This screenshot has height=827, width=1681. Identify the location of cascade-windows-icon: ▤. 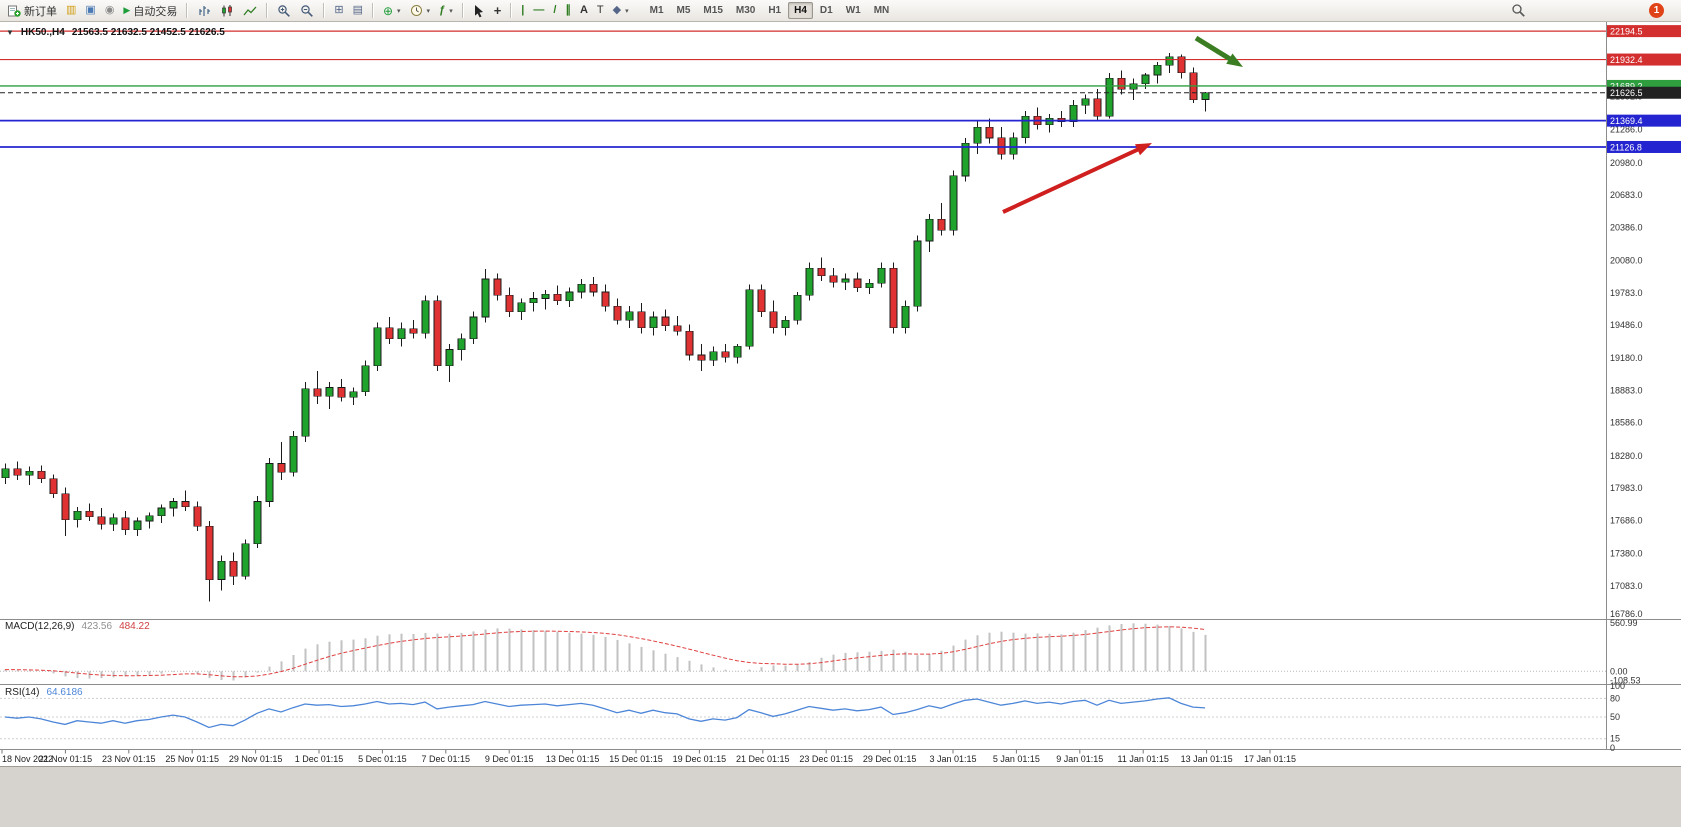
(357, 10).